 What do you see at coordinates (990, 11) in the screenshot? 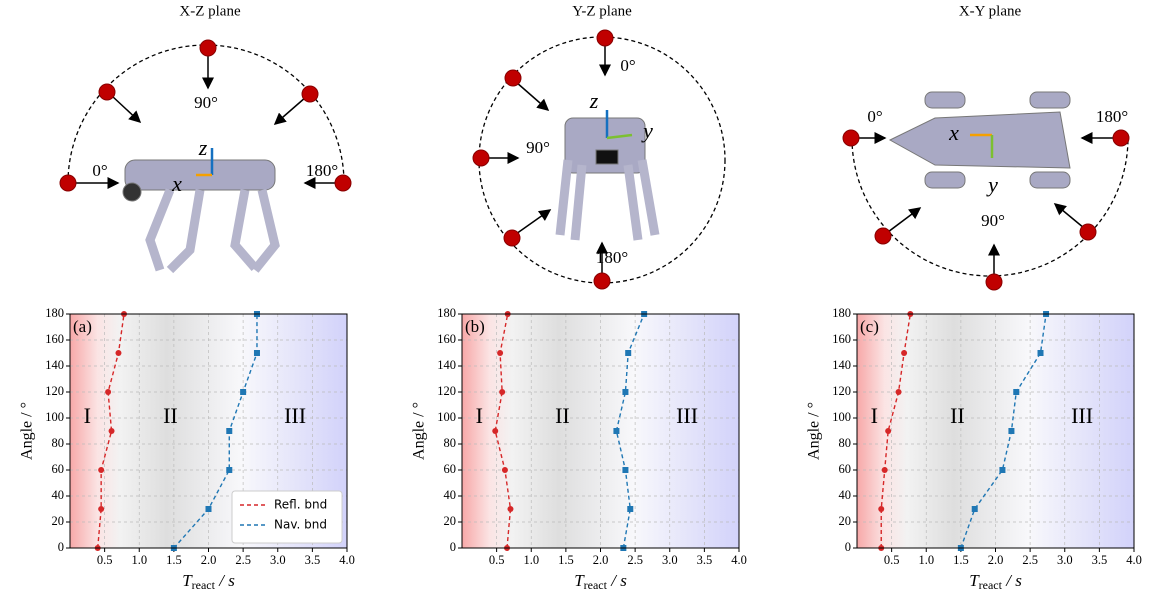
I see `diagram-title: X-Y plane` at bounding box center [990, 11].